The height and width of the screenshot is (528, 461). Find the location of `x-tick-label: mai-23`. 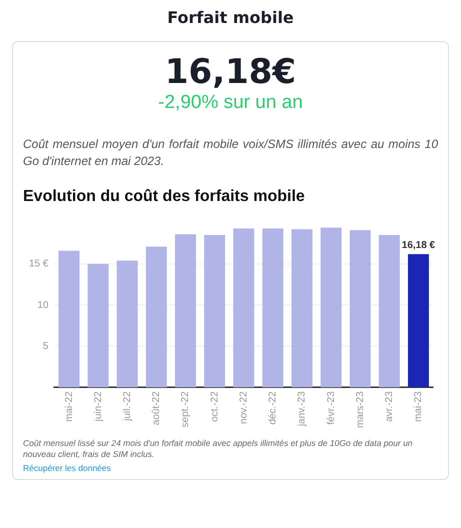

x-tick-label: mai-23 is located at coordinates (418, 406).